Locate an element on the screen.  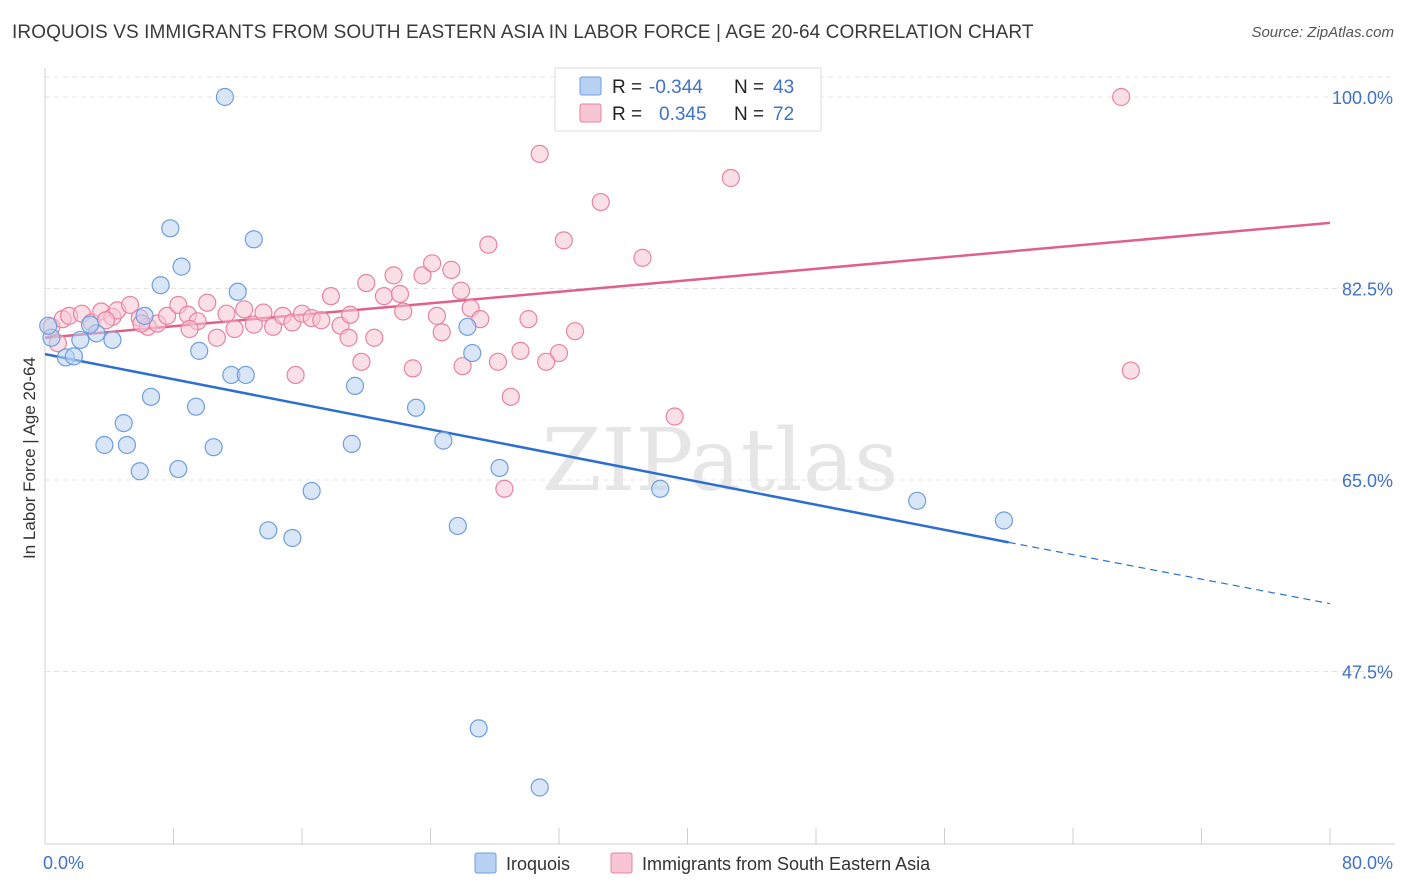
y-tick-label: 65.0% is located at coordinates (1367, 481).